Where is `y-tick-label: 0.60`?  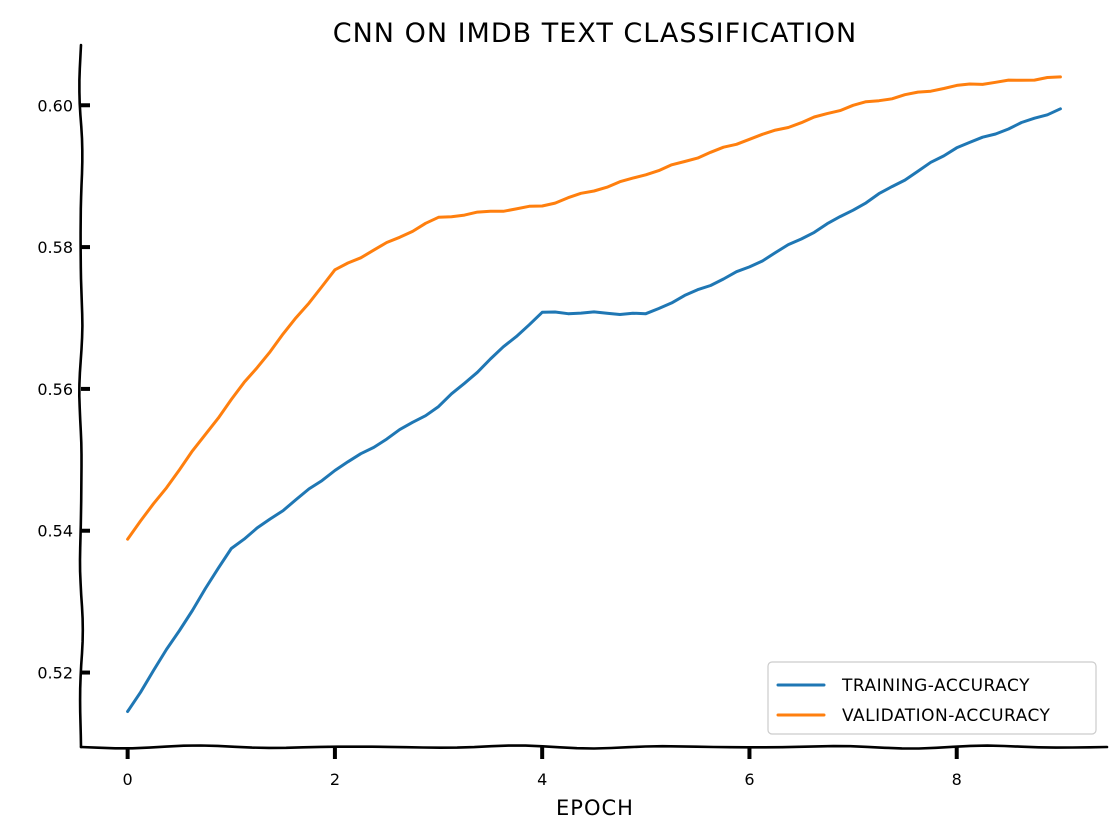
y-tick-label: 0.60 is located at coordinates (55, 105).